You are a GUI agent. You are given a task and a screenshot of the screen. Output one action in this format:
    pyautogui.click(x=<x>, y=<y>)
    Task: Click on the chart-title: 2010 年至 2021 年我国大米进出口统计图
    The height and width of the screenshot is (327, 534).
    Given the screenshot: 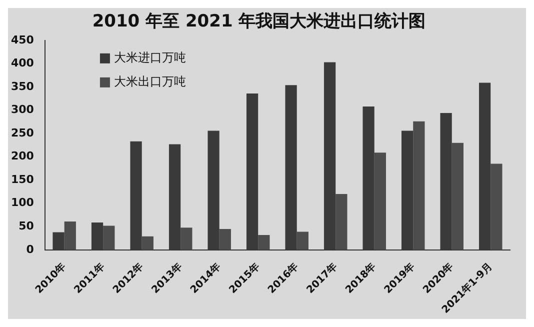 What is the action you would take?
    pyautogui.click(x=259, y=22)
    